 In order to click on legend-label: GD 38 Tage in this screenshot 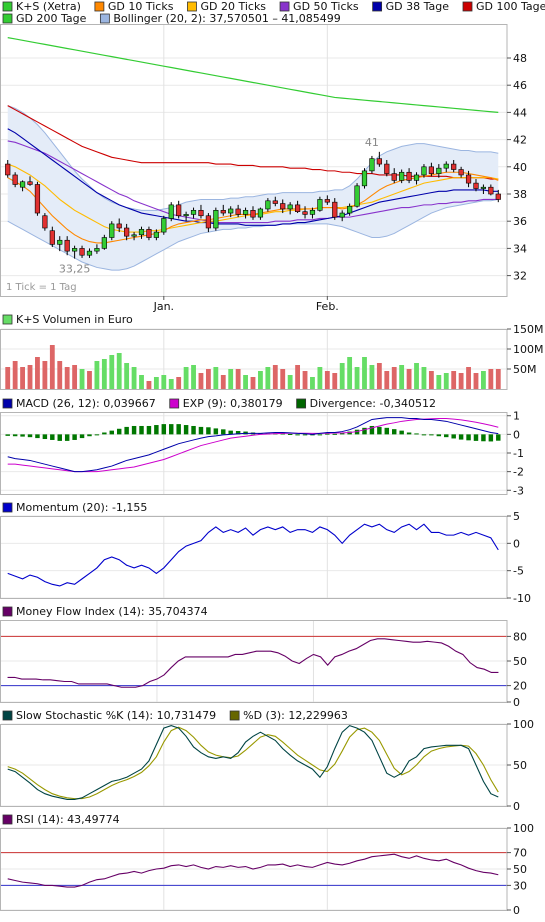, I will do `click(418, 6)`.